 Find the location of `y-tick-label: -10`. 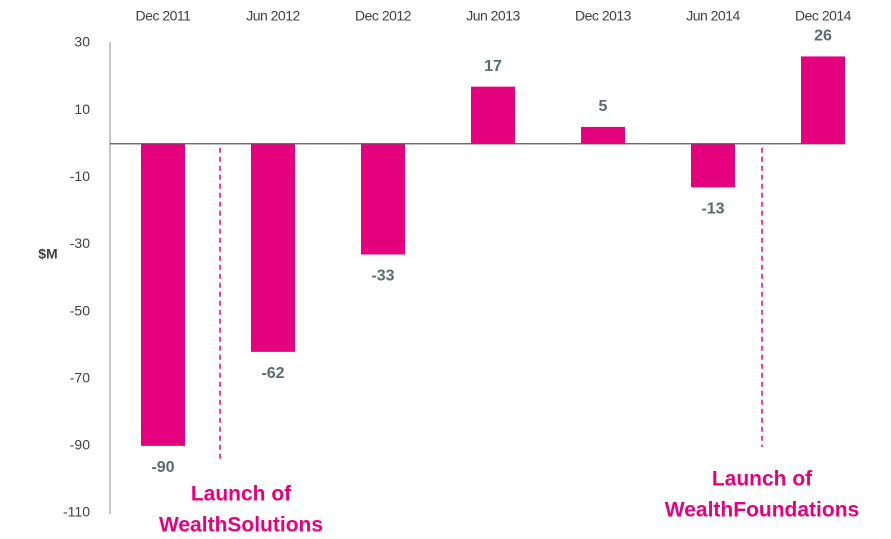

y-tick-label: -10 is located at coordinates (80, 176).